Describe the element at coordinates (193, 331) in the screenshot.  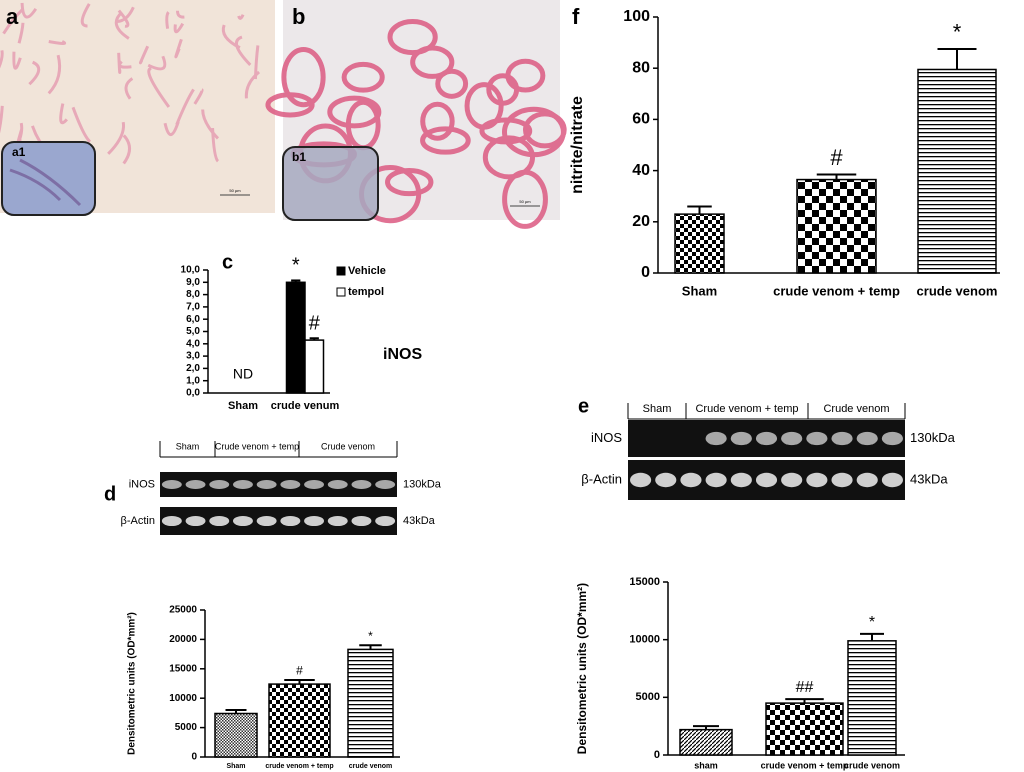
I see `y-tick-label: 5,0` at that location.